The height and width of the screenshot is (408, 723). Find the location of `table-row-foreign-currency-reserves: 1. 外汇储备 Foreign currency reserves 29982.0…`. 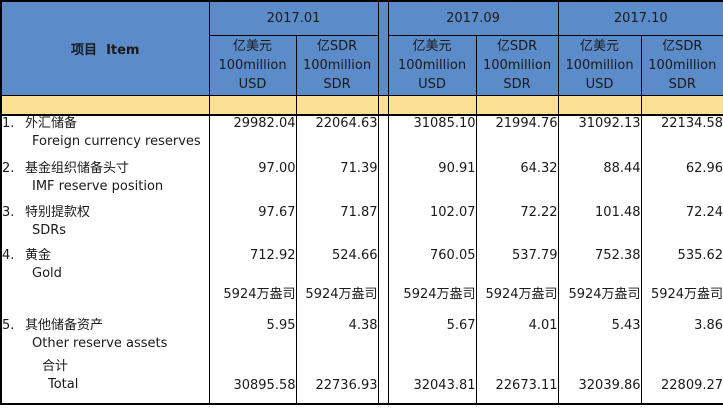

table-row-foreign-currency-reserves: 1. 外汇储备 Foreign currency reserves 29982.0… is located at coordinates (362, 138).